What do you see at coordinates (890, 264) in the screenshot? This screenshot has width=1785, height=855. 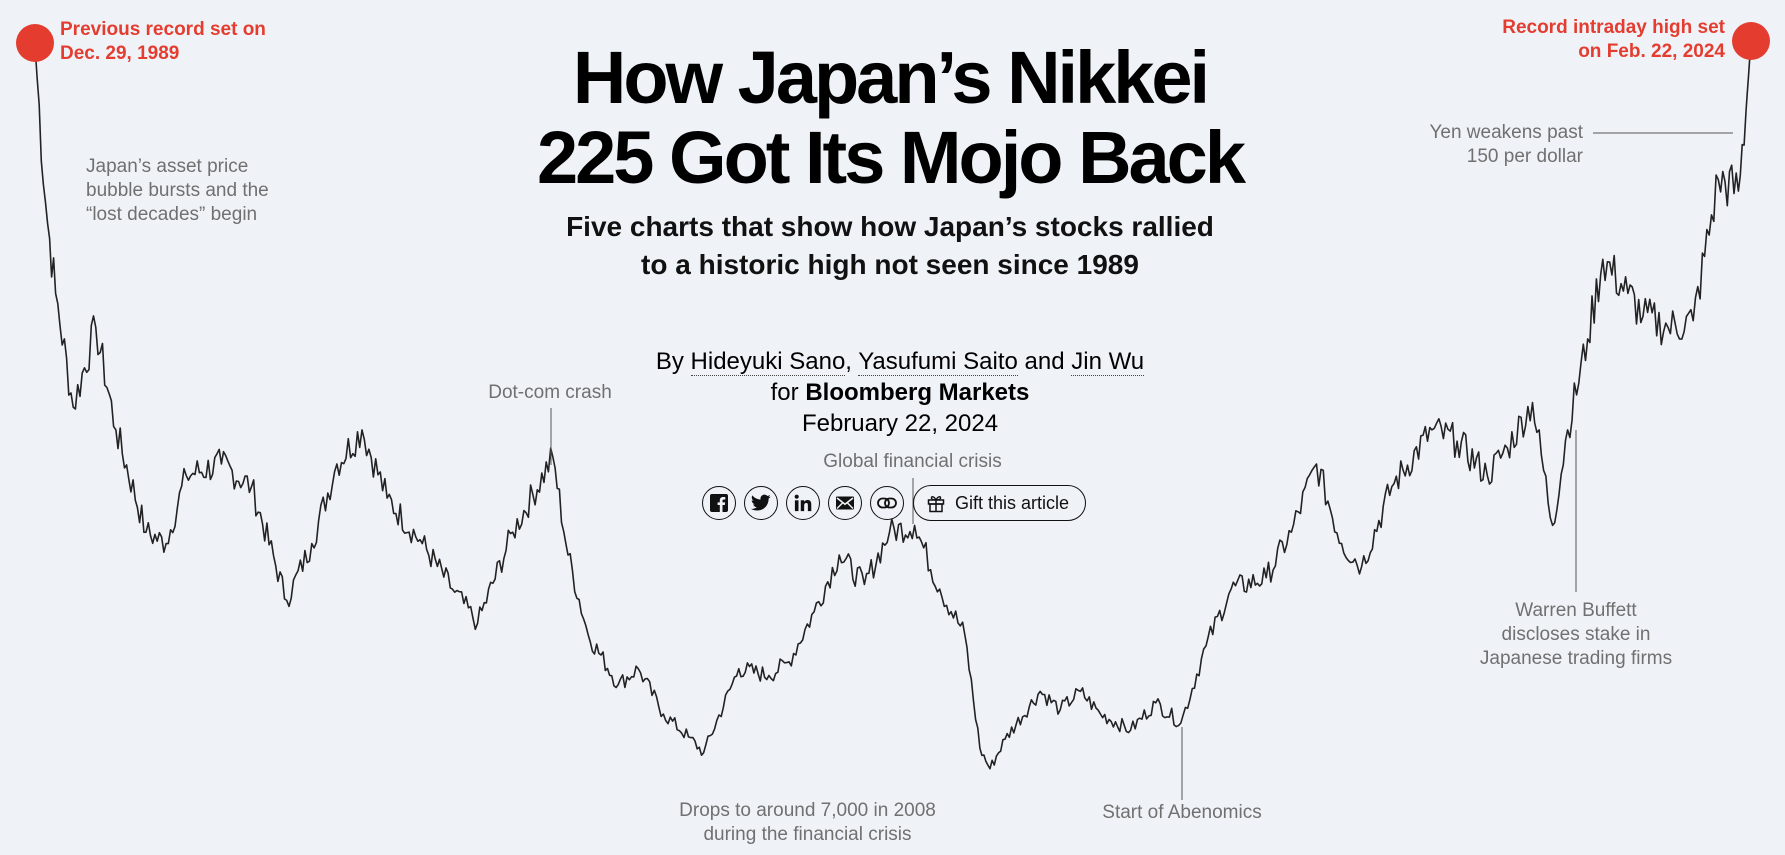 I see `subtitle-line2: to a historic high not seen since 1989` at bounding box center [890, 264].